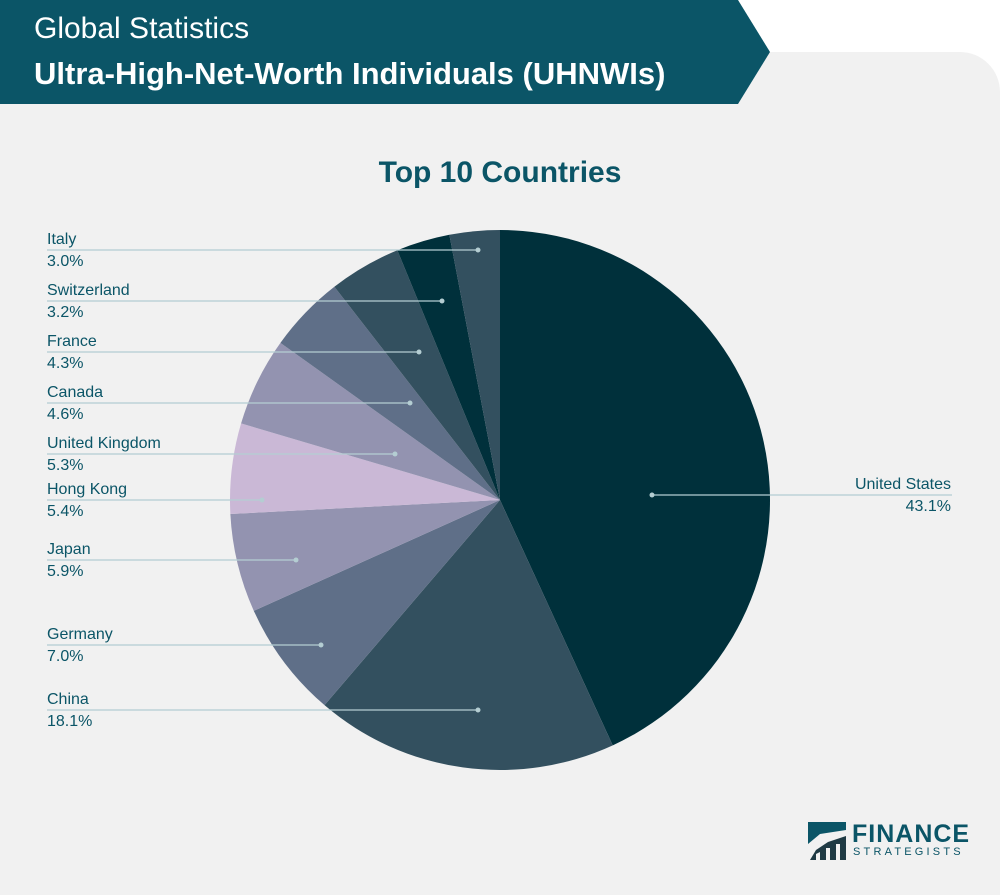 The width and height of the screenshot is (1000, 895). What do you see at coordinates (80, 634) in the screenshot?
I see `label-germany: Germany` at bounding box center [80, 634].